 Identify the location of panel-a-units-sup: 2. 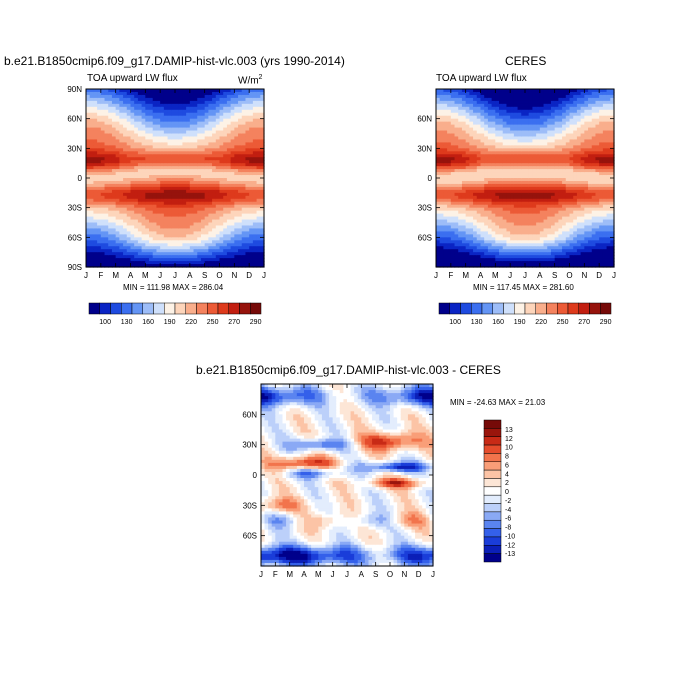
(260, 77).